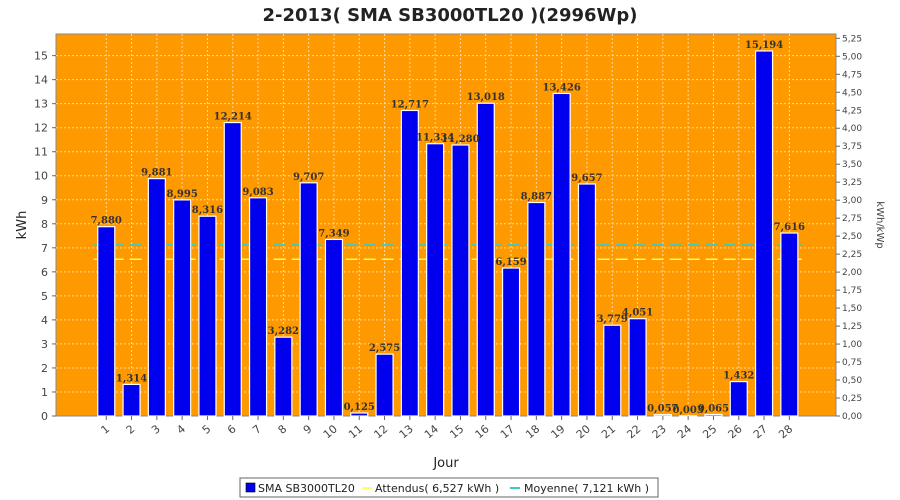 The height and width of the screenshot is (500, 900). Describe the element at coordinates (557, 431) in the screenshot. I see `x-tick-label: 19` at that location.